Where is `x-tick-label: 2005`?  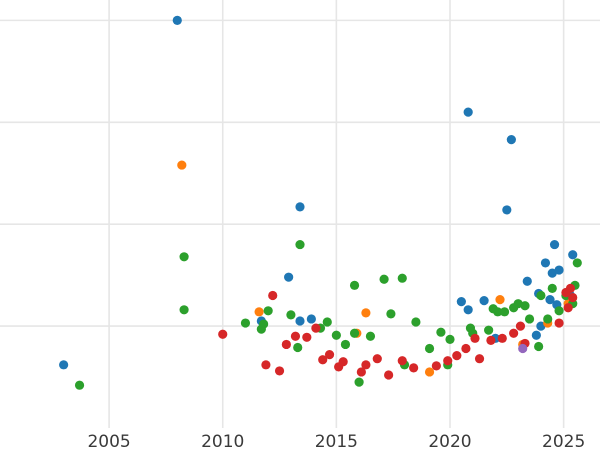 x-tick-label: 2005 is located at coordinates (108, 441).